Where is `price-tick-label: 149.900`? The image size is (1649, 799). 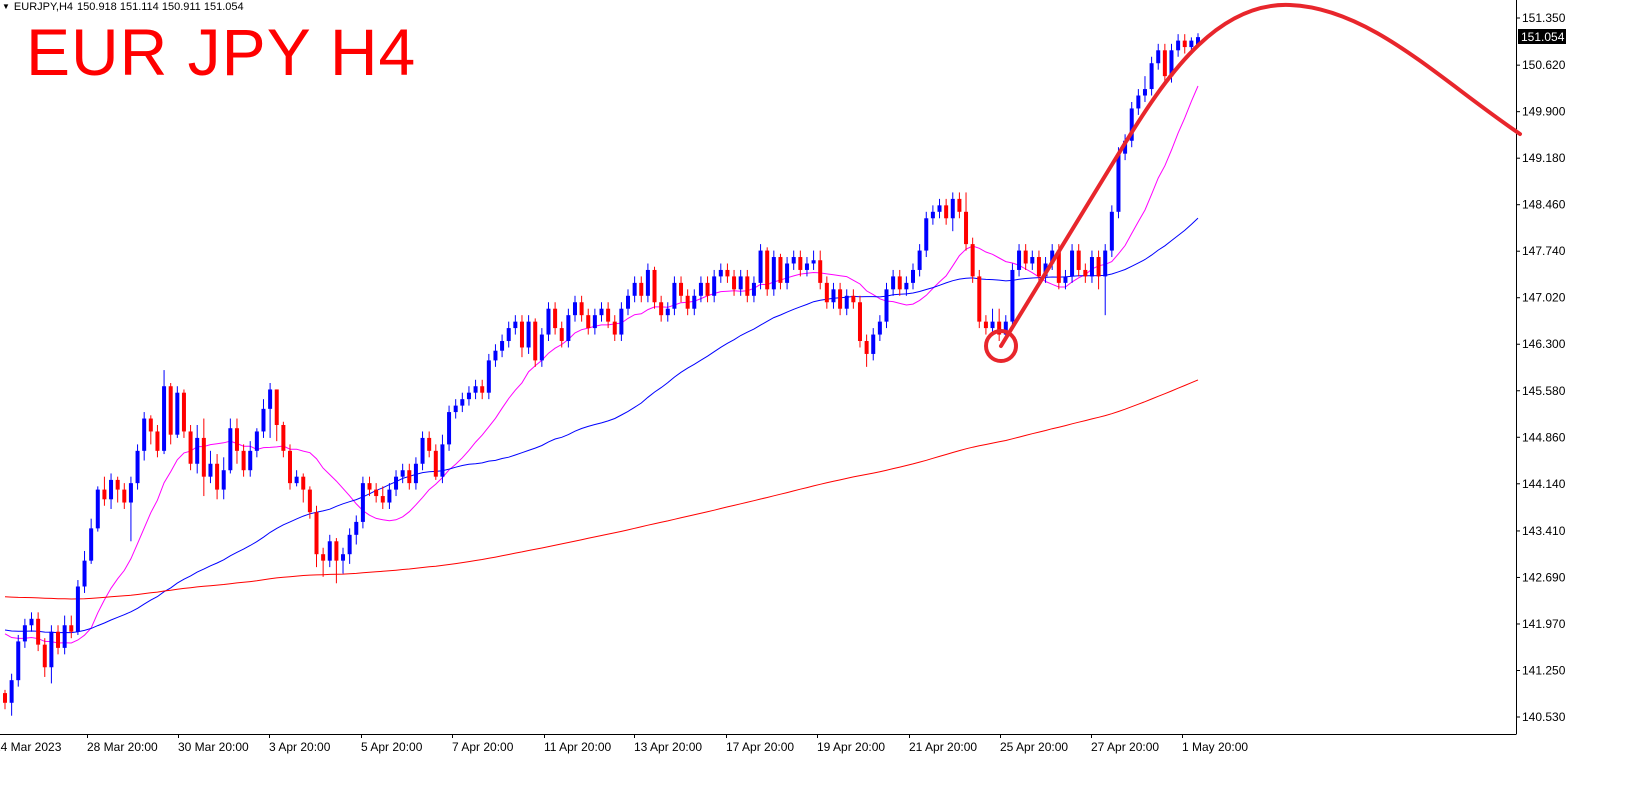 price-tick-label: 149.900 is located at coordinates (1544, 112).